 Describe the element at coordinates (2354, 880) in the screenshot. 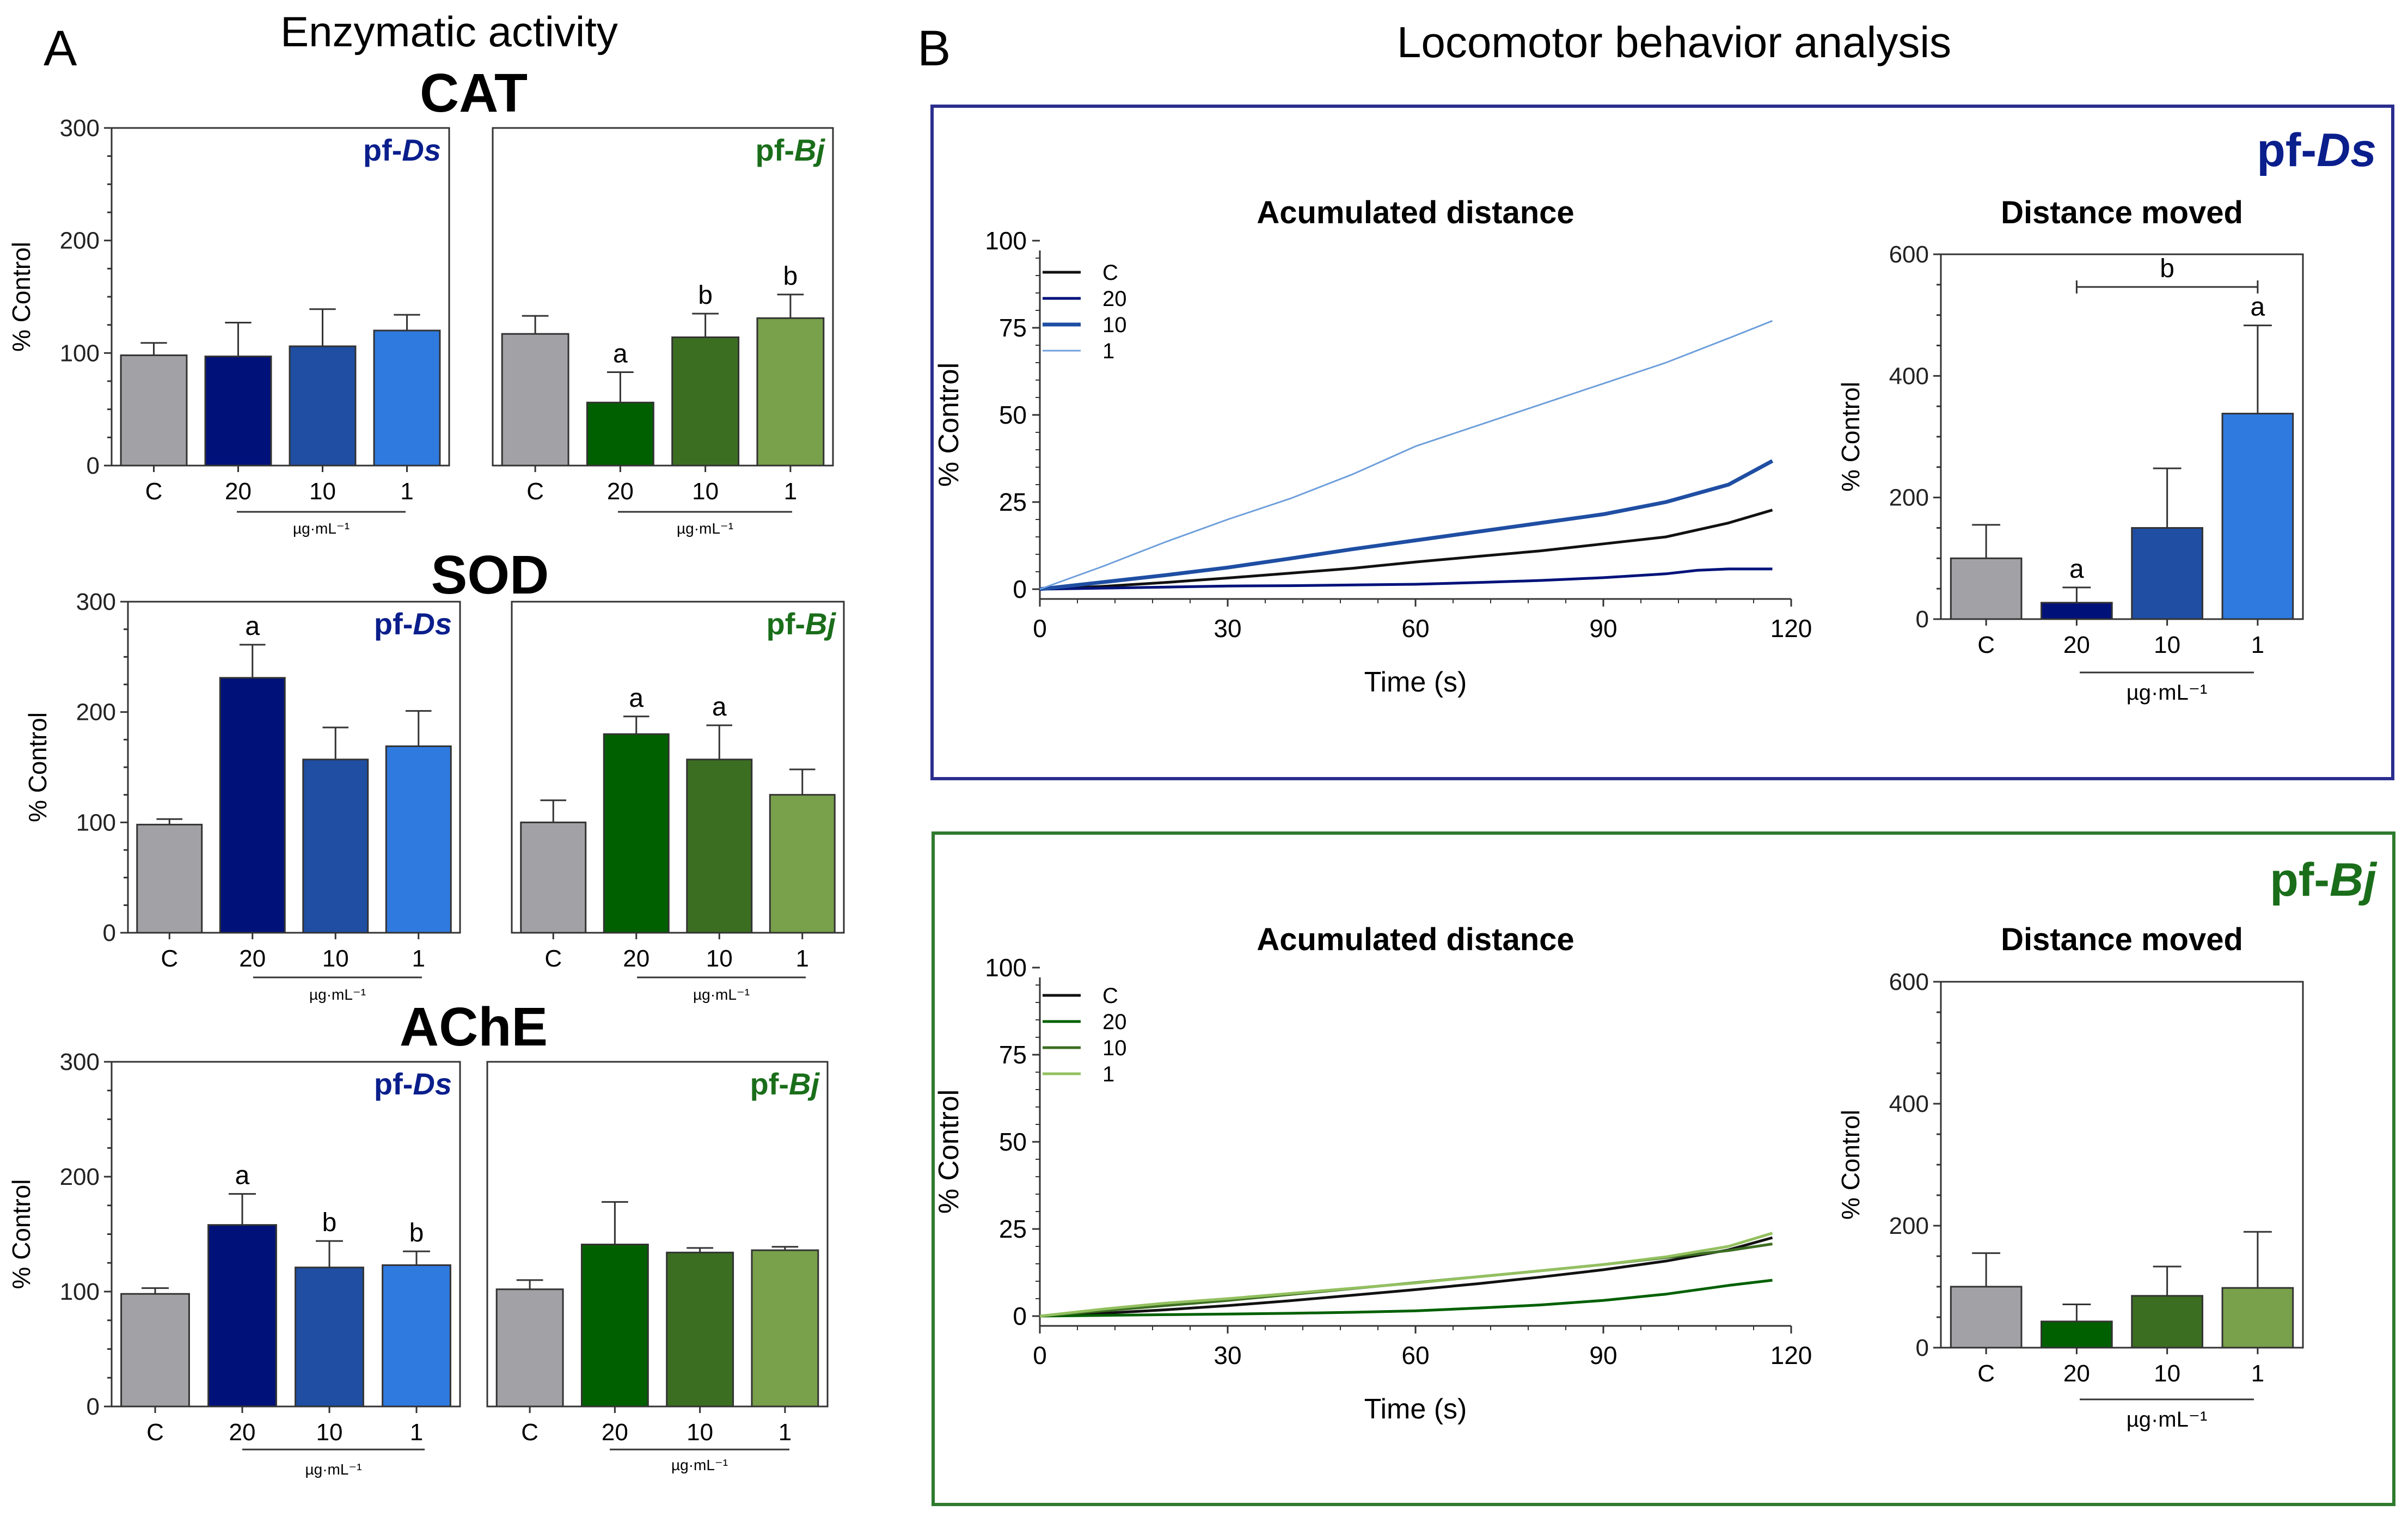

I see `pf-bj-box-label-species: Bj` at that location.